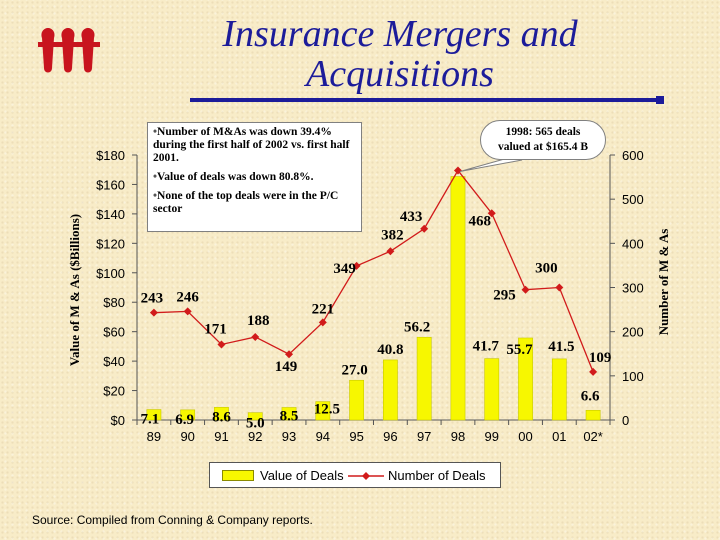 Image resolution: width=720 pixels, height=540 pixels. What do you see at coordinates (221, 436) in the screenshot?
I see `x-tick-label: 91` at bounding box center [221, 436].